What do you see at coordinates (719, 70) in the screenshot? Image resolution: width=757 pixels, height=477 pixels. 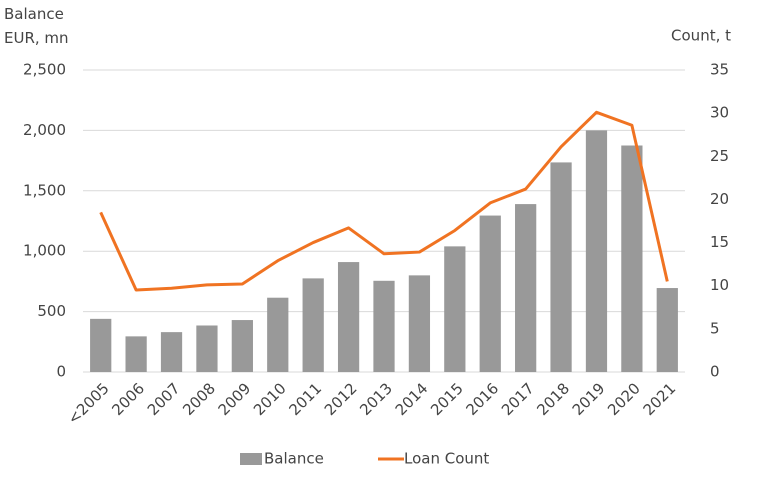 I see `y2-tick-label: 35` at bounding box center [719, 70].